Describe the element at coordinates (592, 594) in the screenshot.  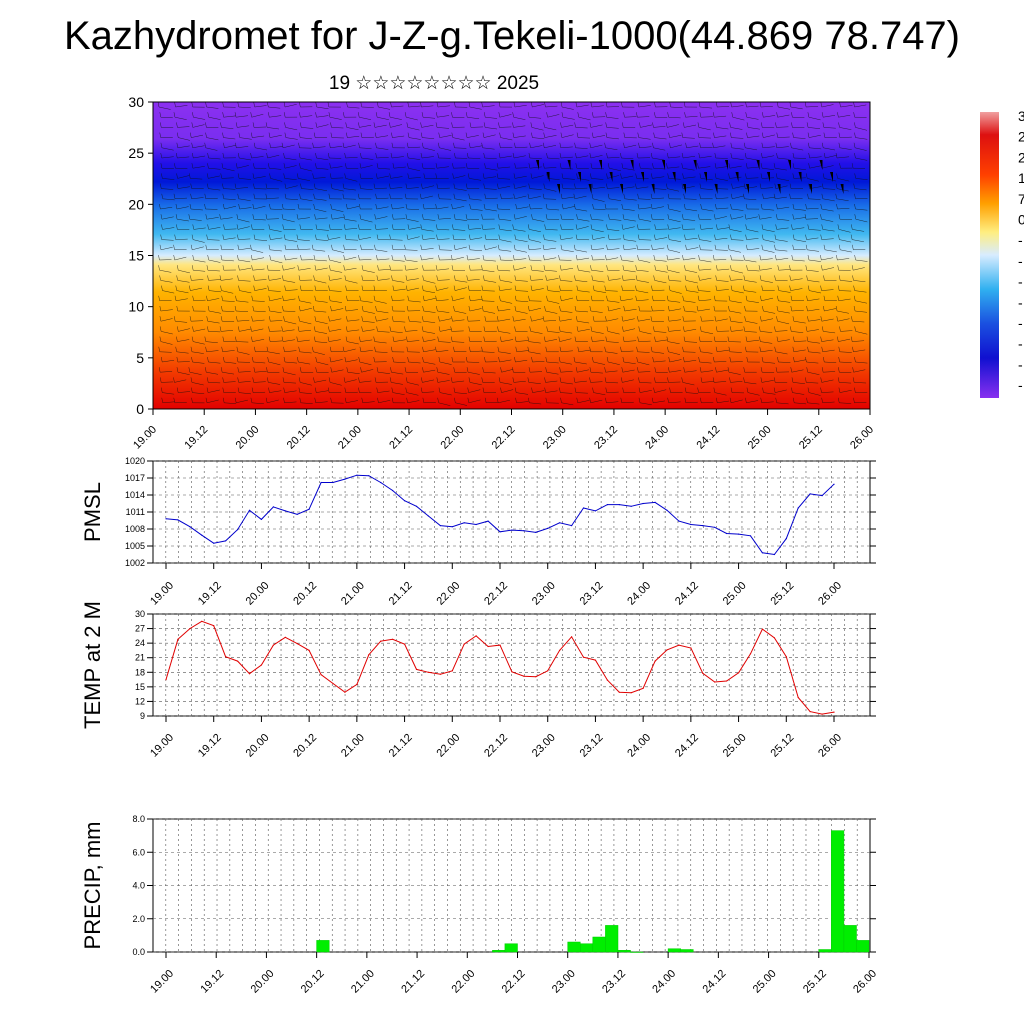
I see `x-tick-label: 23.12` at that location.